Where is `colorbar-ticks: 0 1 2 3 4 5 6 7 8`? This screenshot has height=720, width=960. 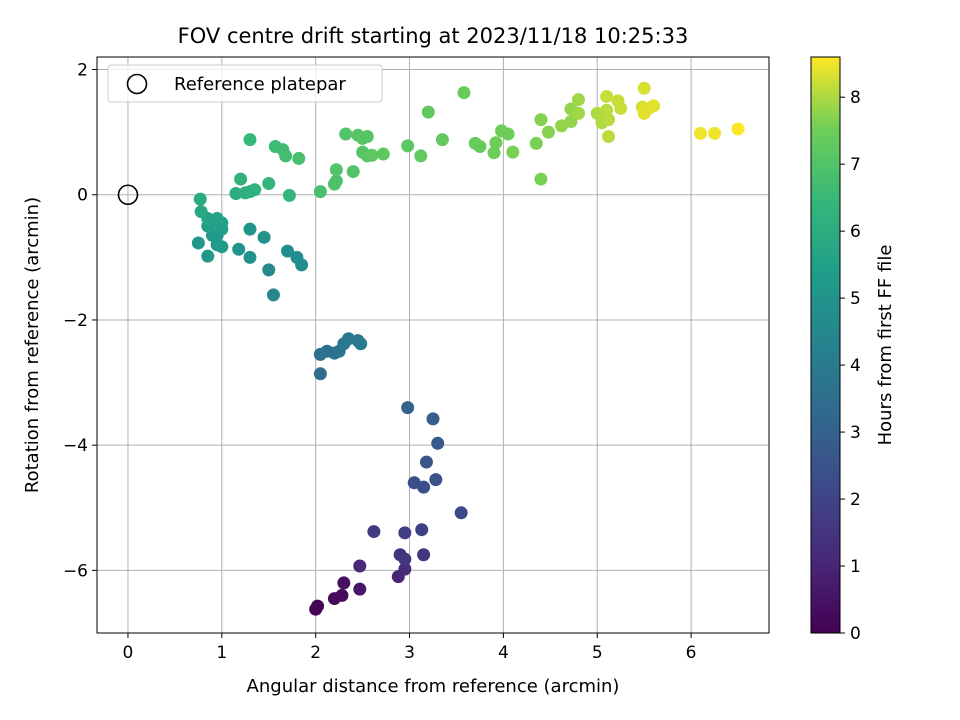
colorbar-ticks: 0 1 2 3 4 5 6 7 8 is located at coordinates (850, 366).